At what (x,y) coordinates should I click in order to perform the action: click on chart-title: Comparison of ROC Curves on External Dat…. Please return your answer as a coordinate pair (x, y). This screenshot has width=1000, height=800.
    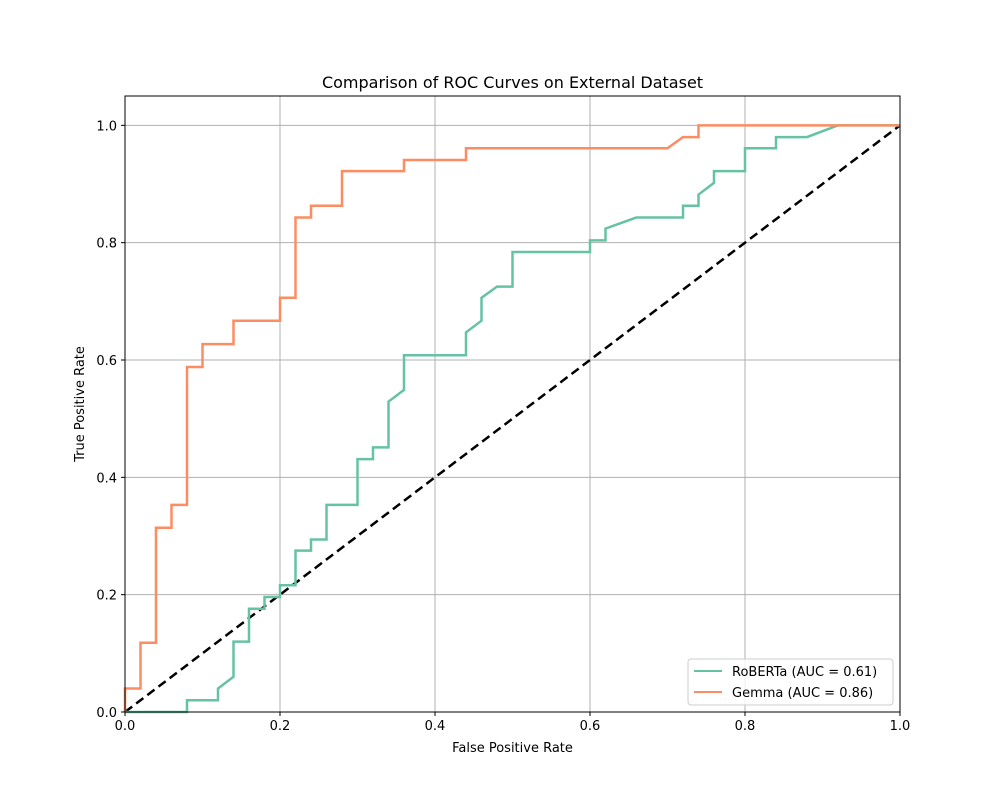
    Looking at the image, I should click on (512, 82).